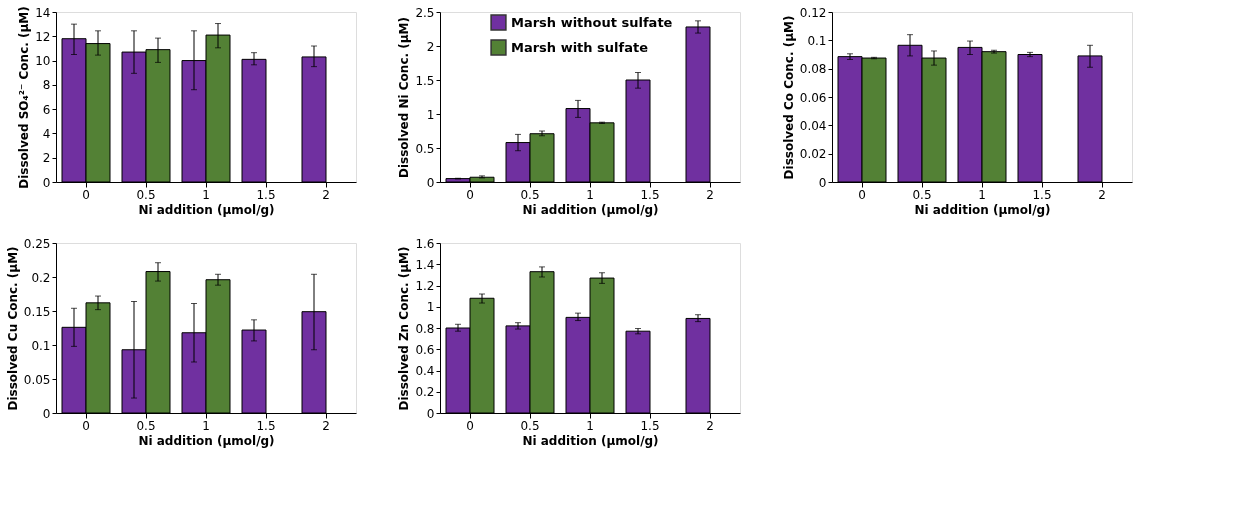  Describe the element at coordinates (813, 154) in the screenshot. I see `y-tick-label: 0.02` at that location.